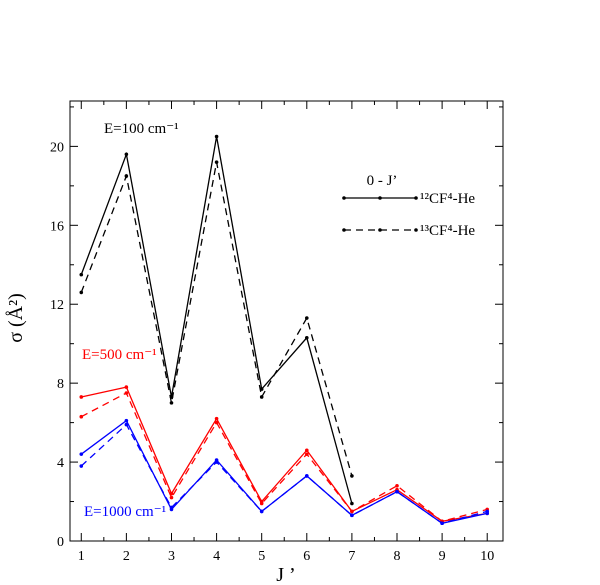 This screenshot has width=600, height=585. Describe the element at coordinates (306, 556) in the screenshot. I see `x-tick-label: 6` at that location.